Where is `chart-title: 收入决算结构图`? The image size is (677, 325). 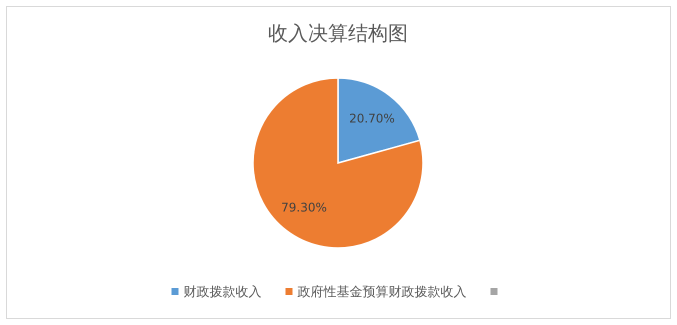 chart-title: 收入决算结构图 is located at coordinates (338, 33).